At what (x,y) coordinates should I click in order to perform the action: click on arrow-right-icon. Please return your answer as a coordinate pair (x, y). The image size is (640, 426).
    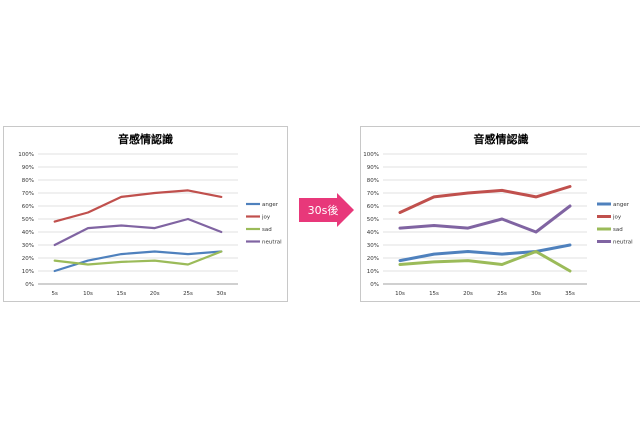
    Looking at the image, I should click on (326, 210).